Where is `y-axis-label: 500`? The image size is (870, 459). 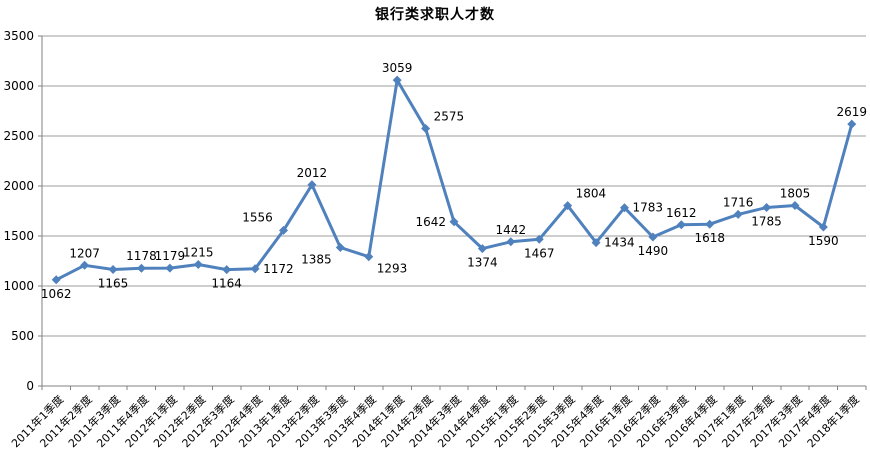 y-axis-label: 500 is located at coordinates (22, 336).